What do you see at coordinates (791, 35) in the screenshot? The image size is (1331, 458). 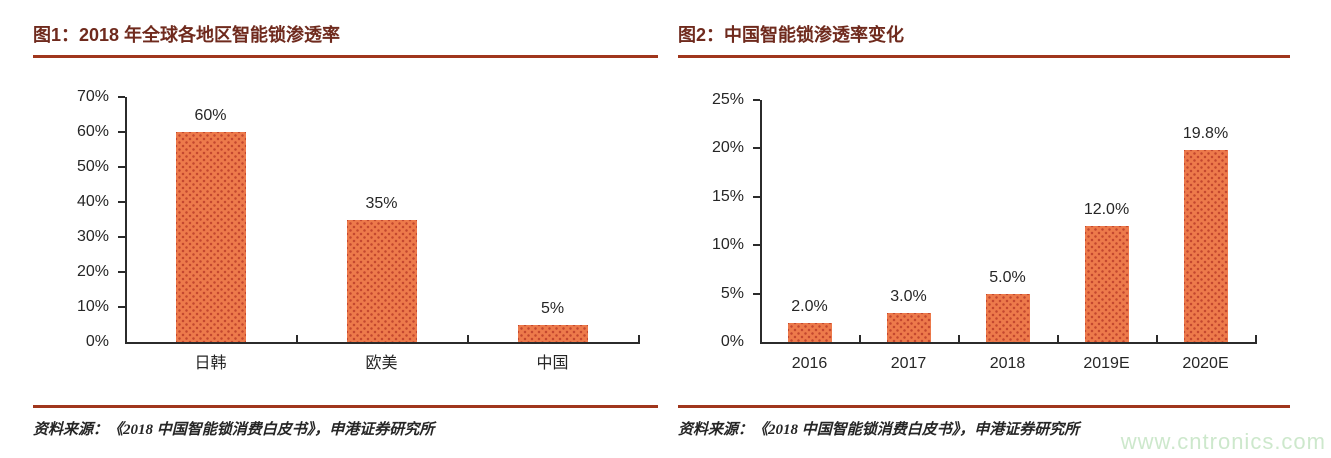 I see `figure-2-title: 图2：中国智能锁渗透率变化` at bounding box center [791, 35].